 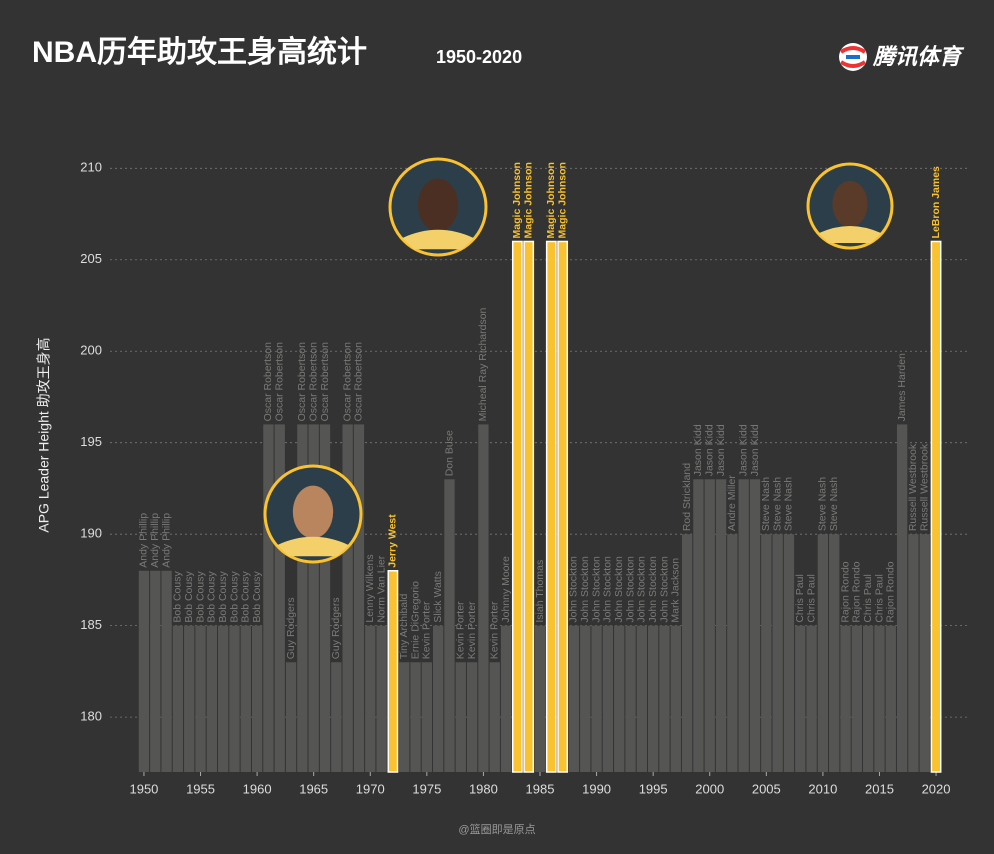 I want to click on photo-face, so click(x=313, y=512).